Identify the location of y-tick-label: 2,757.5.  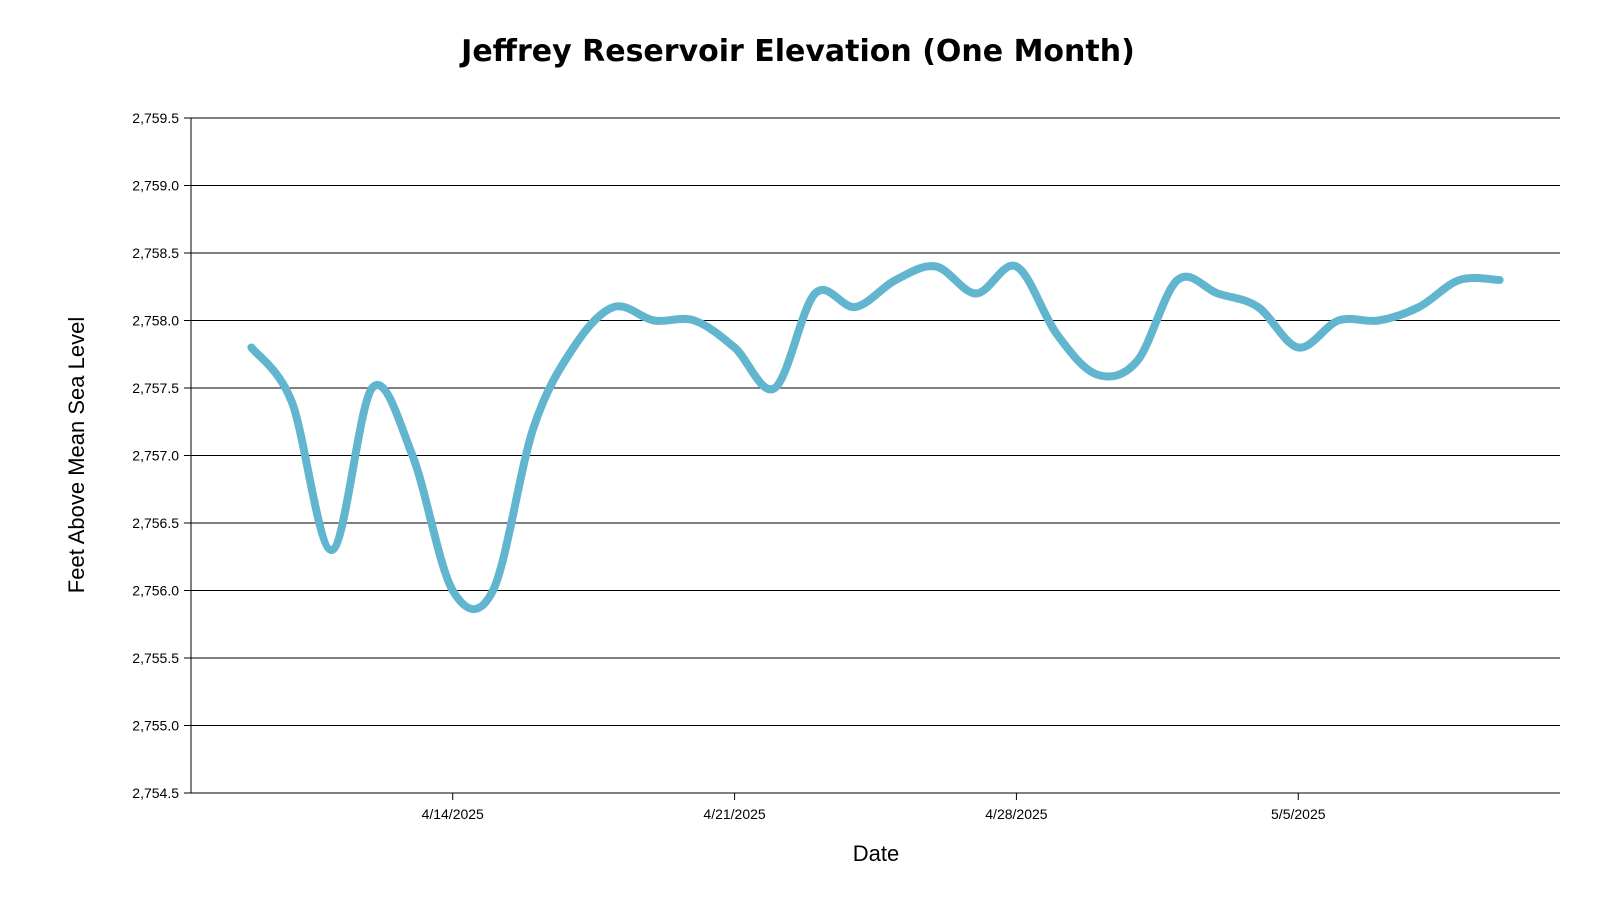
(155, 388).